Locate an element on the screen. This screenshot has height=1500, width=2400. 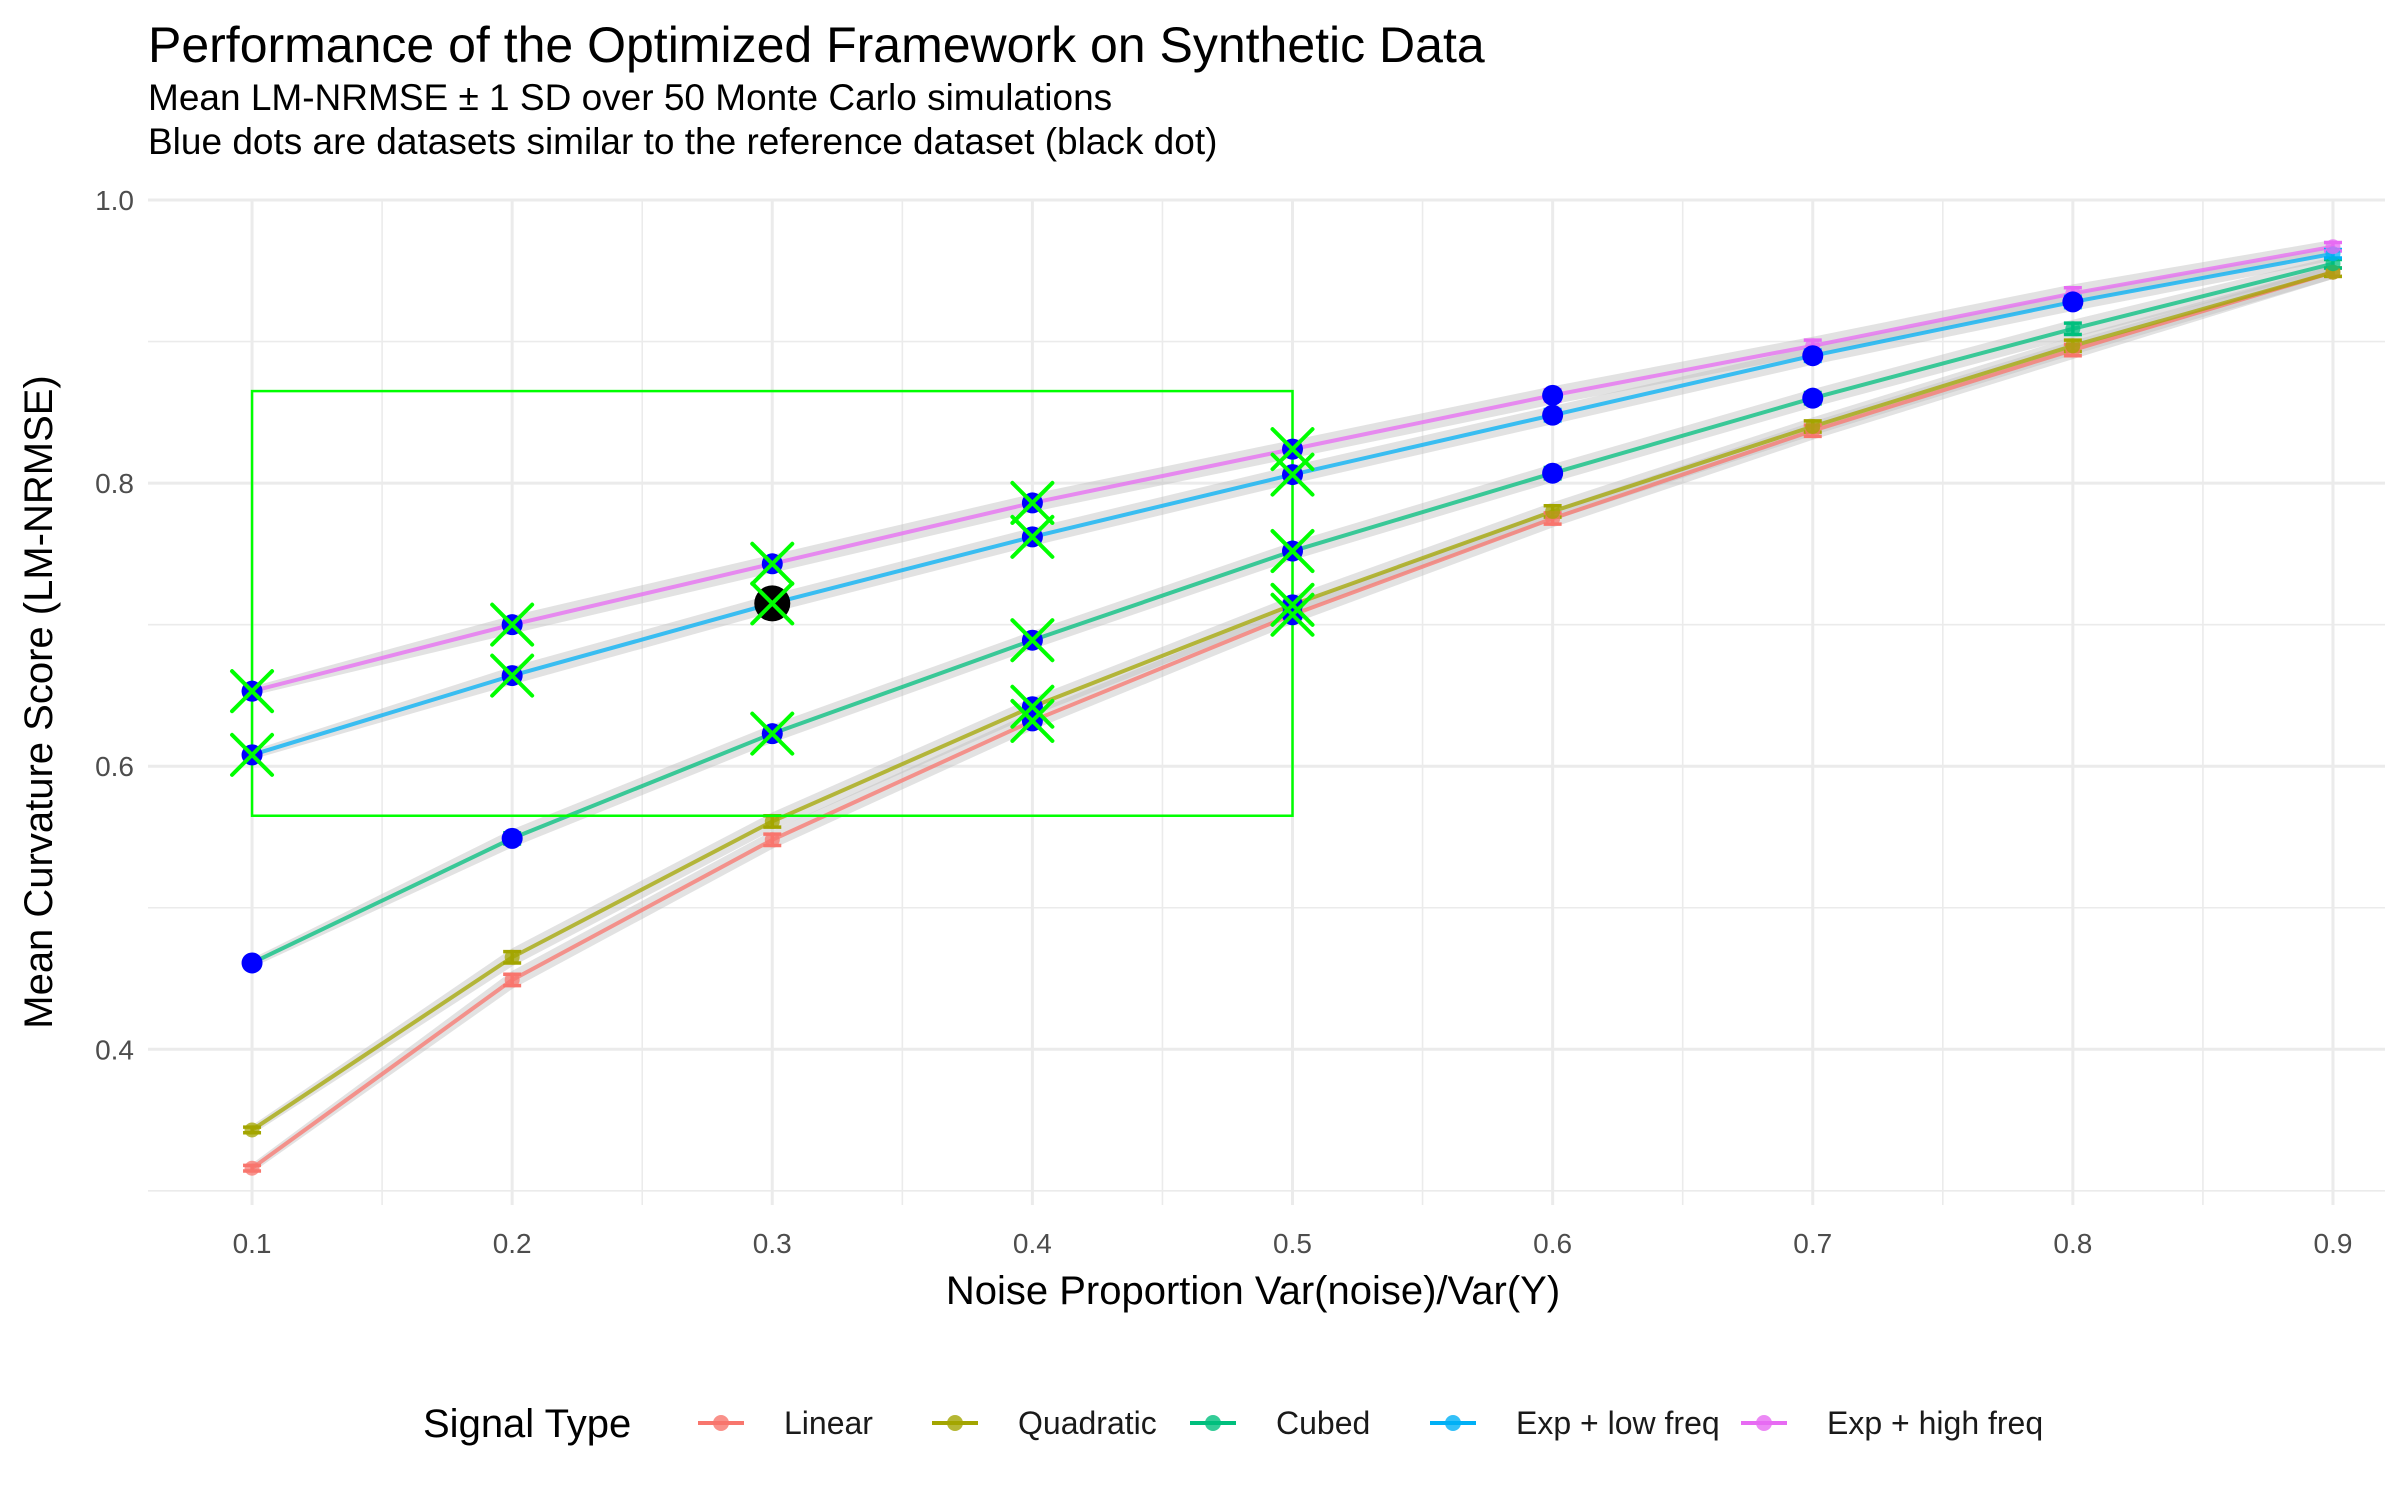
x-tick-label: 0.7 is located at coordinates (1812, 1243).